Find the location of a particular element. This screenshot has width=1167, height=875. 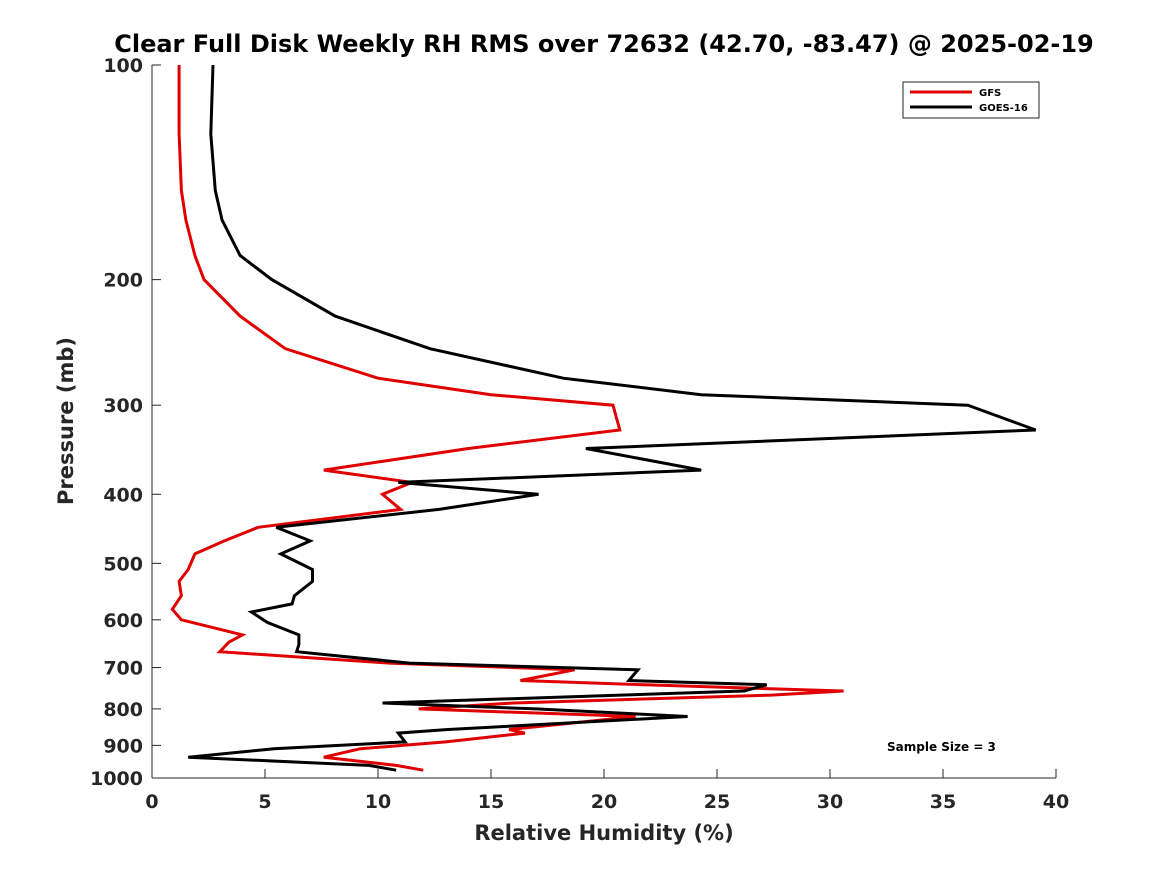

y-tick-label: 500 is located at coordinates (123, 564).